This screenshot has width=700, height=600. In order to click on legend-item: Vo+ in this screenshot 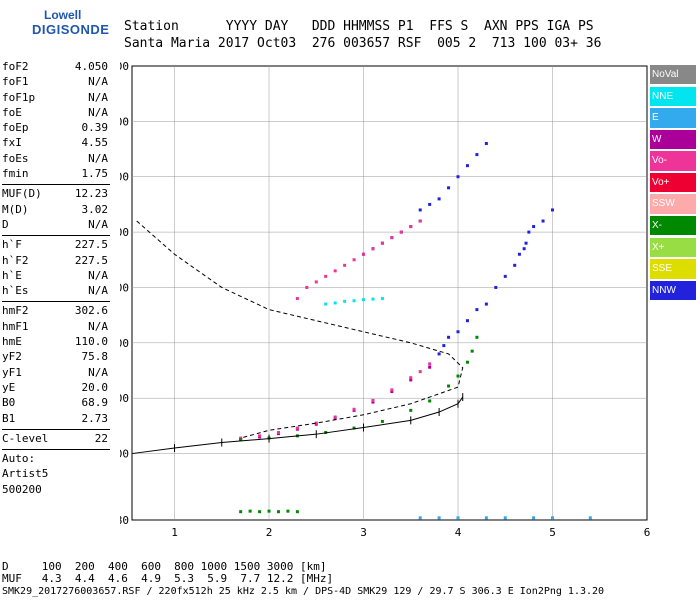, I will do `click(673, 182)`.